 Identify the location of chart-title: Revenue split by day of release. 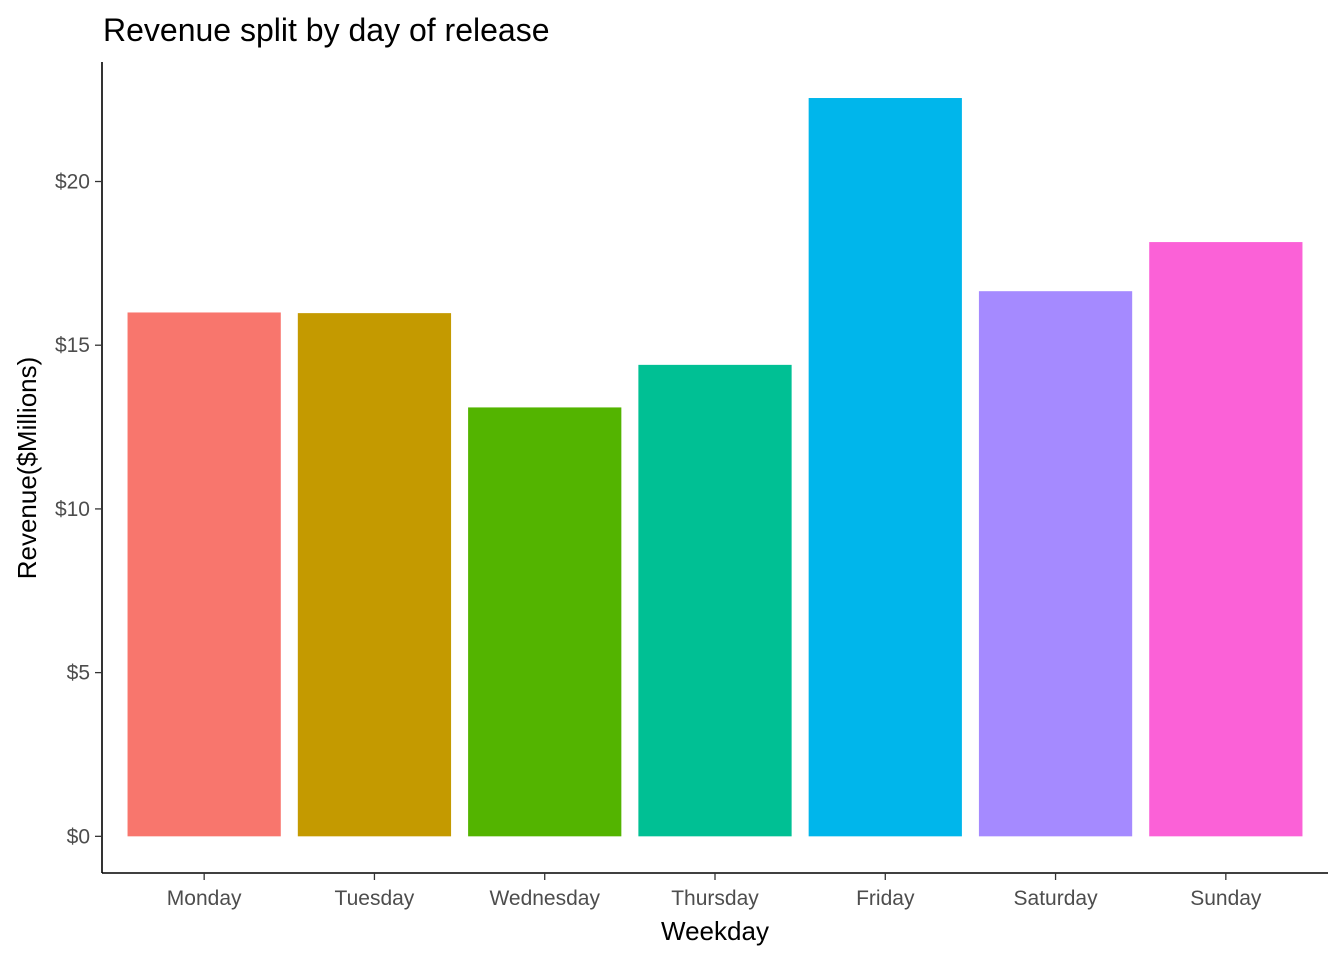
(326, 30).